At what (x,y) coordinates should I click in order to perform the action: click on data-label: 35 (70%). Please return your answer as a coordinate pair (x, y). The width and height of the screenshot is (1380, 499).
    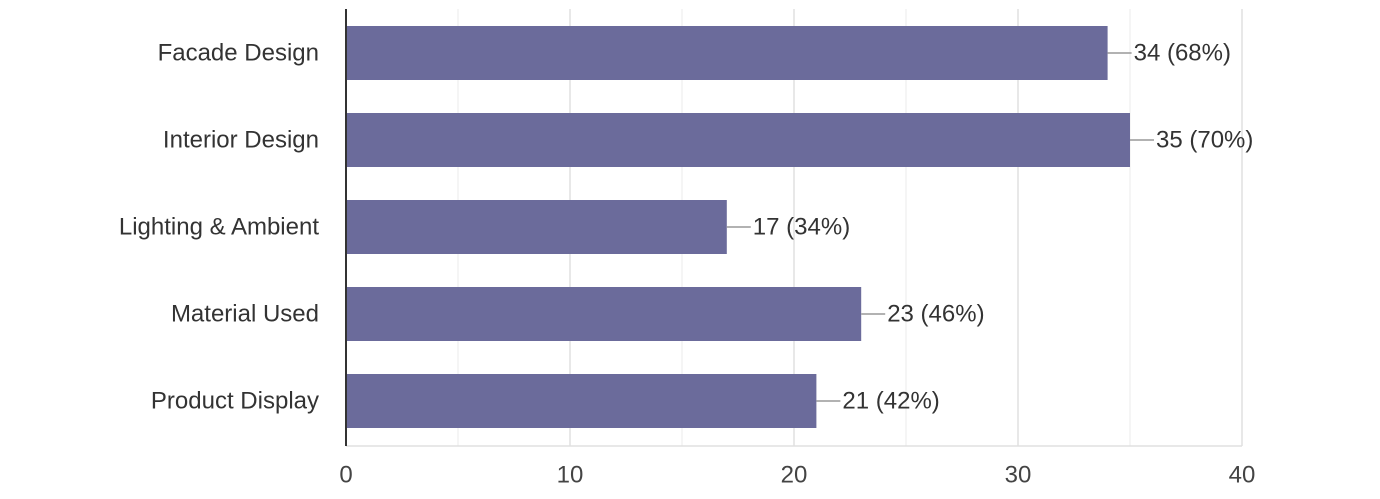
    Looking at the image, I should click on (1204, 140).